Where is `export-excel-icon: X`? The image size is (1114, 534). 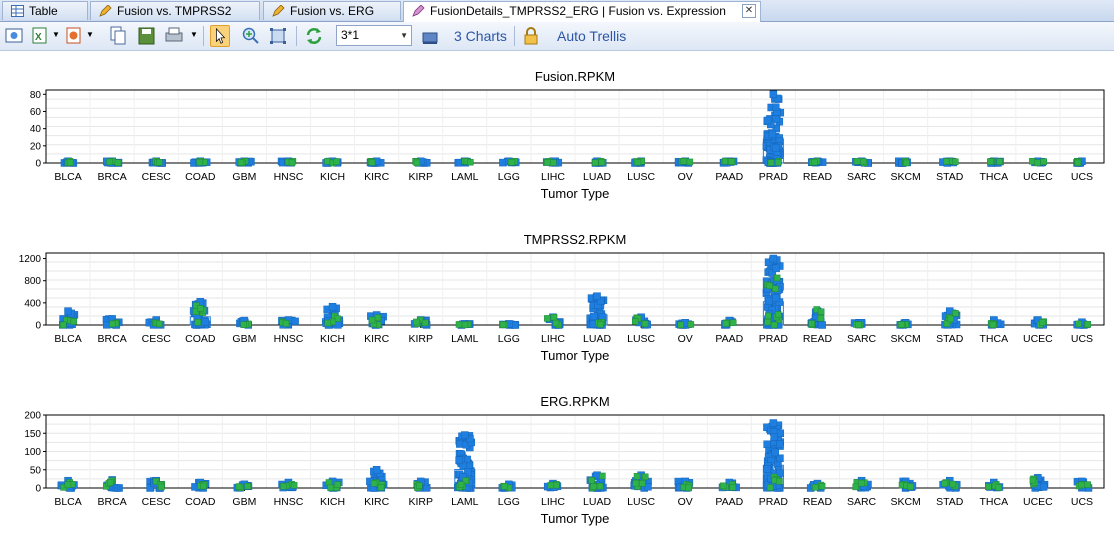 export-excel-icon: X is located at coordinates (40, 36).